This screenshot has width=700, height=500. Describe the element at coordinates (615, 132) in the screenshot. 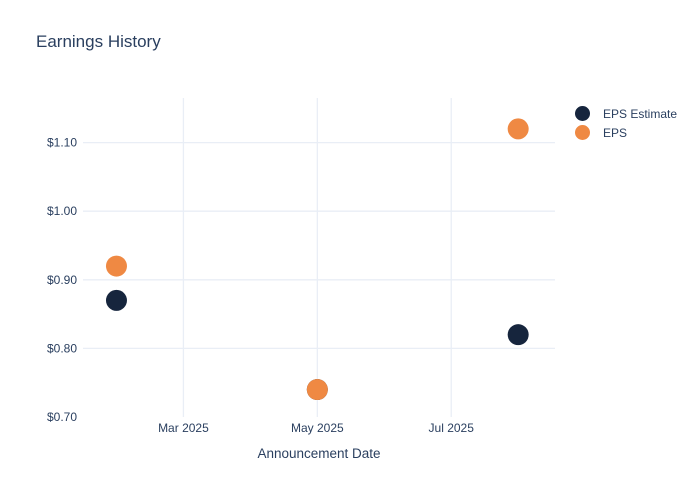

I see `legend-label-eps: EPS` at that location.